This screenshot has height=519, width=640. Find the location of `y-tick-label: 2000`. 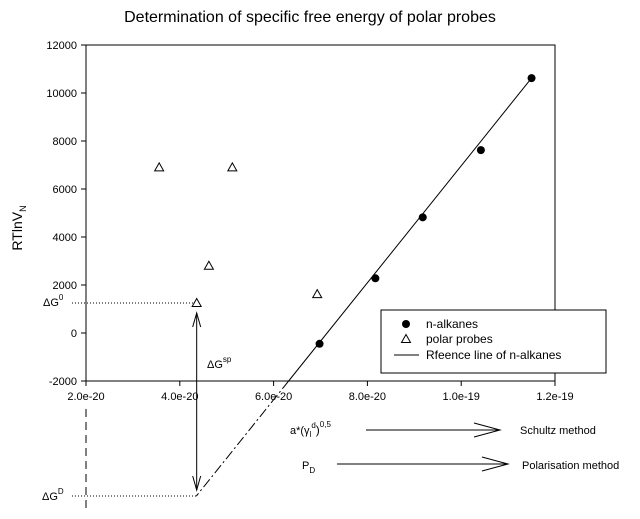

y-tick-label: 2000 is located at coordinates (65, 286).